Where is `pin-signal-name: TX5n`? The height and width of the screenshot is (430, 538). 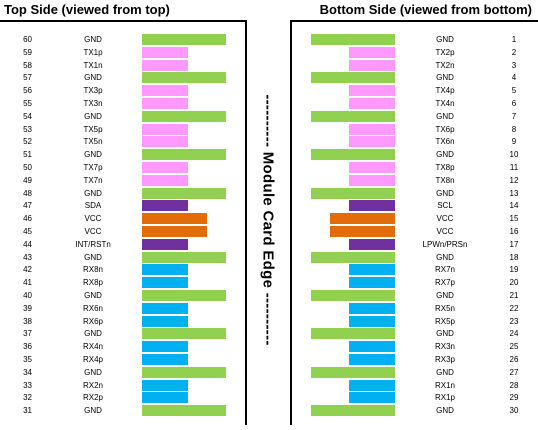 pin-signal-name: TX5n is located at coordinates (93, 142).